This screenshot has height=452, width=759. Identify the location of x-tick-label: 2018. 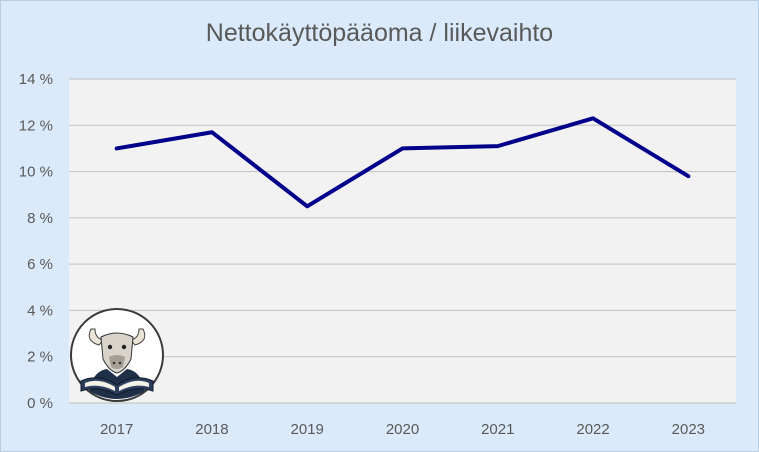
(211, 429).